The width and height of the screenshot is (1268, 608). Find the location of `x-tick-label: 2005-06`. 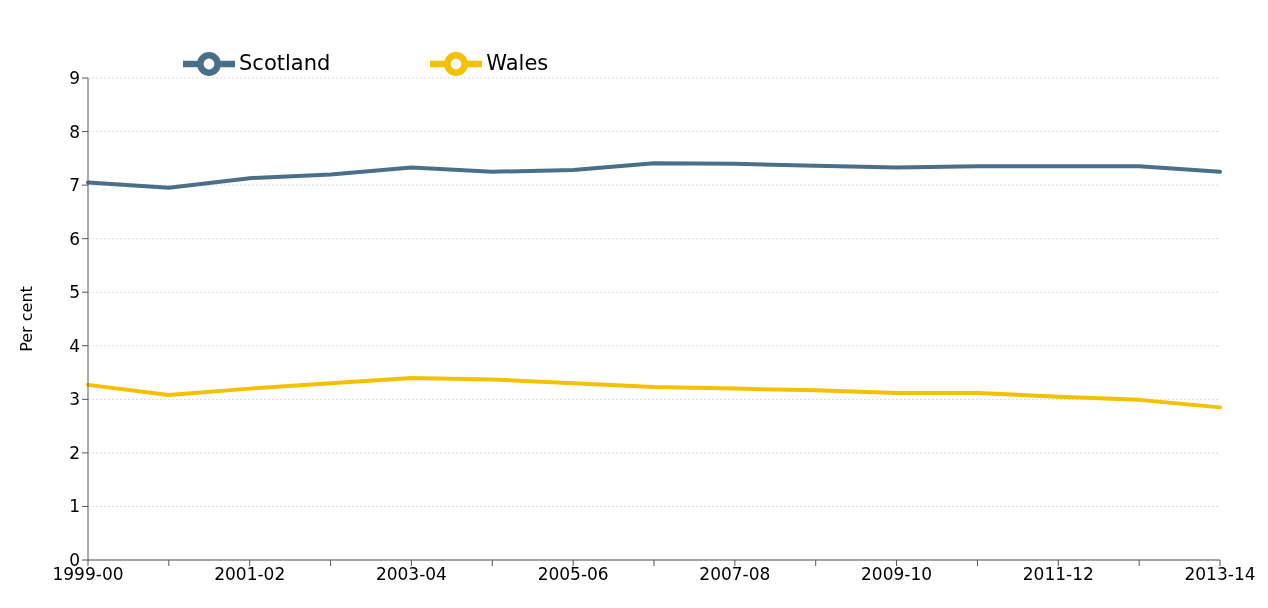

x-tick-label: 2005-06 is located at coordinates (573, 574).